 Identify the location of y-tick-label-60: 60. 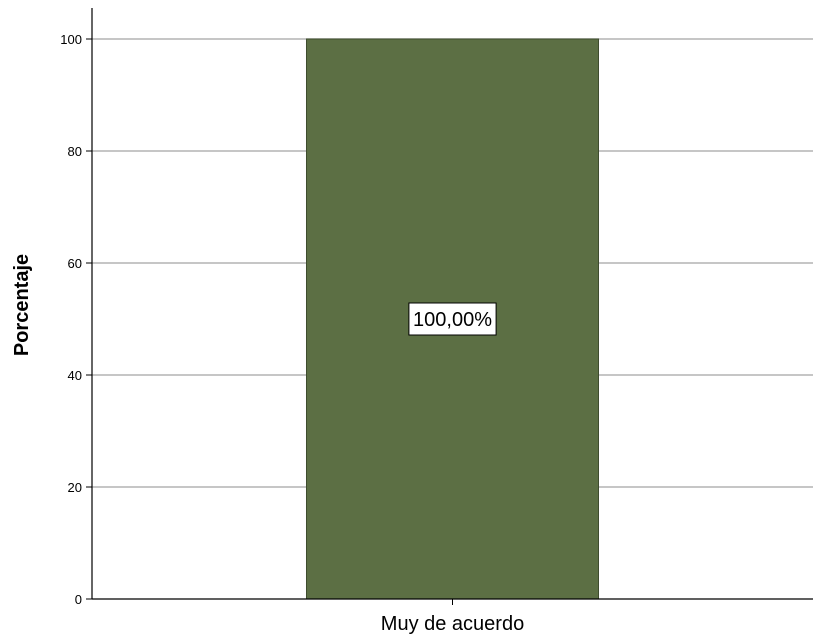
(75, 263).